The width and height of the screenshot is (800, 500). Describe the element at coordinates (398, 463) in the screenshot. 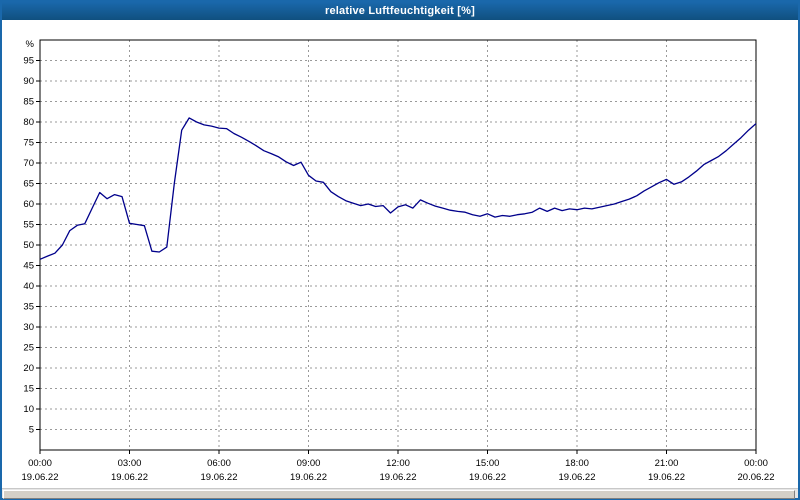

I see `svg-text: 12:00` at that location.